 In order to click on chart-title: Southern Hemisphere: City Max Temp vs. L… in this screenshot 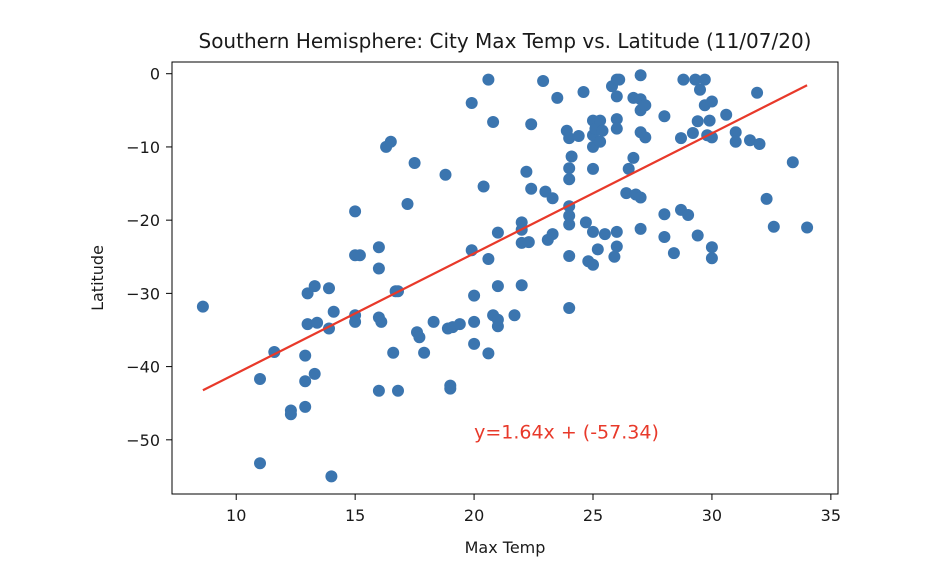, I will do `click(505, 41)`.